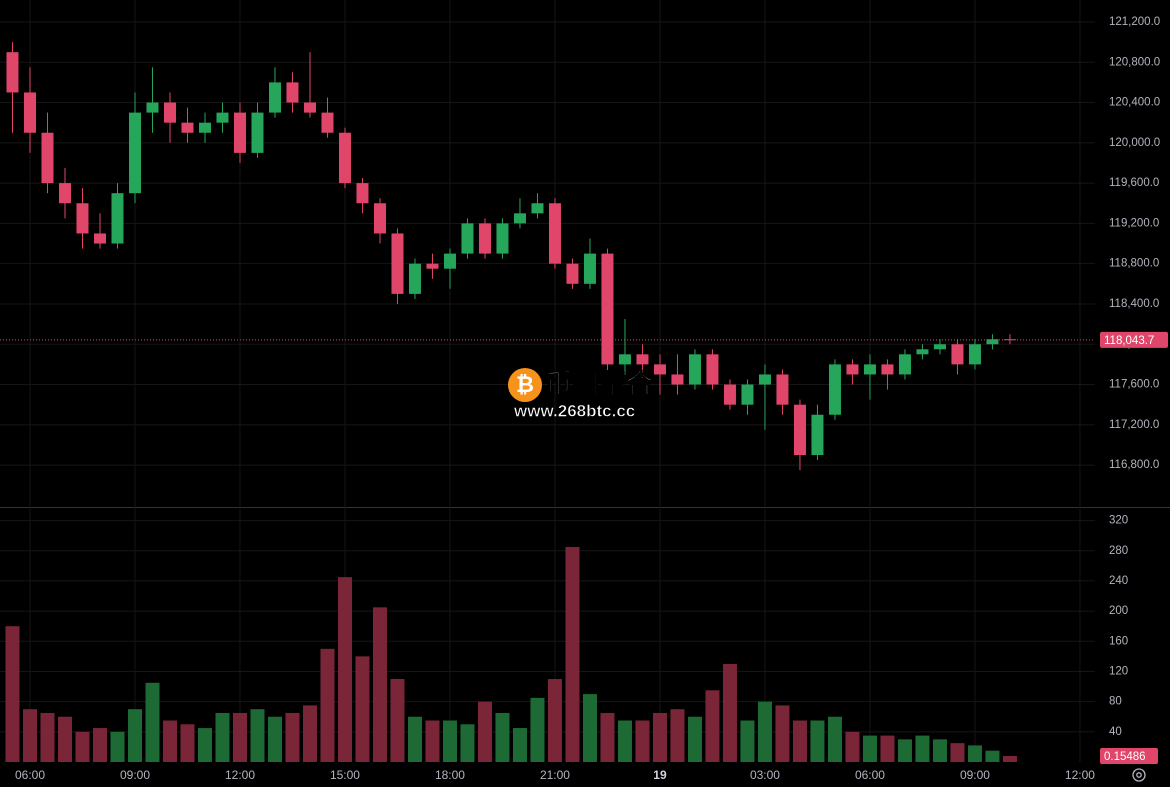 Image resolution: width=1170 pixels, height=787 pixels. I want to click on watermark-url: www.268btc.cc, so click(574, 410).